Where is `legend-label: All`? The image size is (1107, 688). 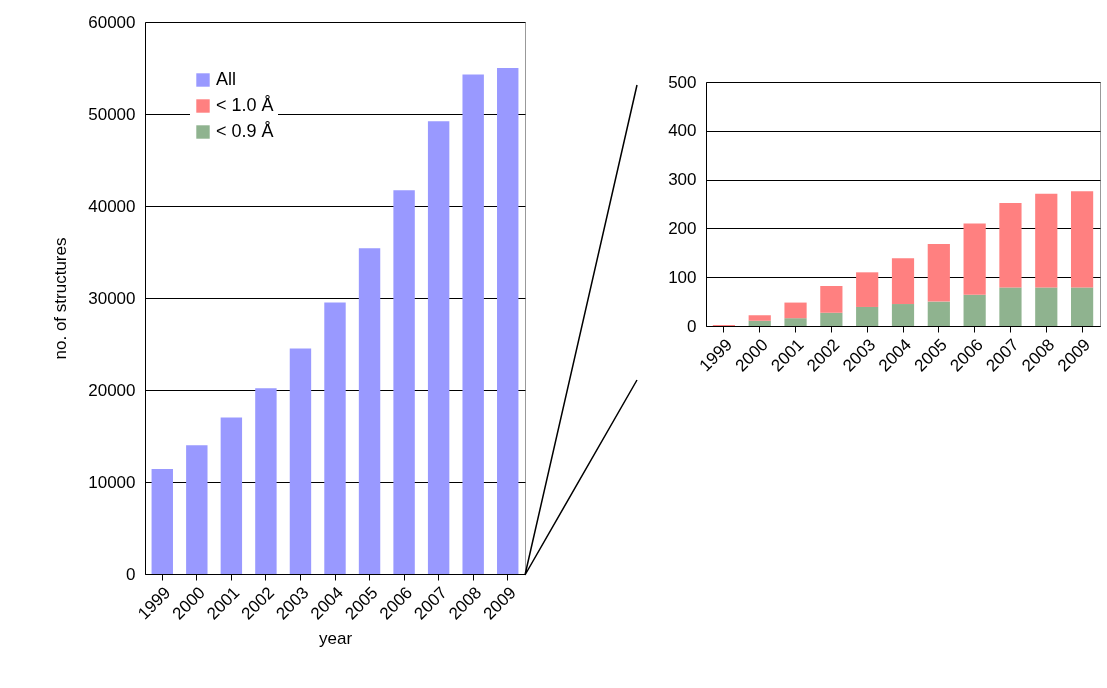
legend-label: All is located at coordinates (226, 79).